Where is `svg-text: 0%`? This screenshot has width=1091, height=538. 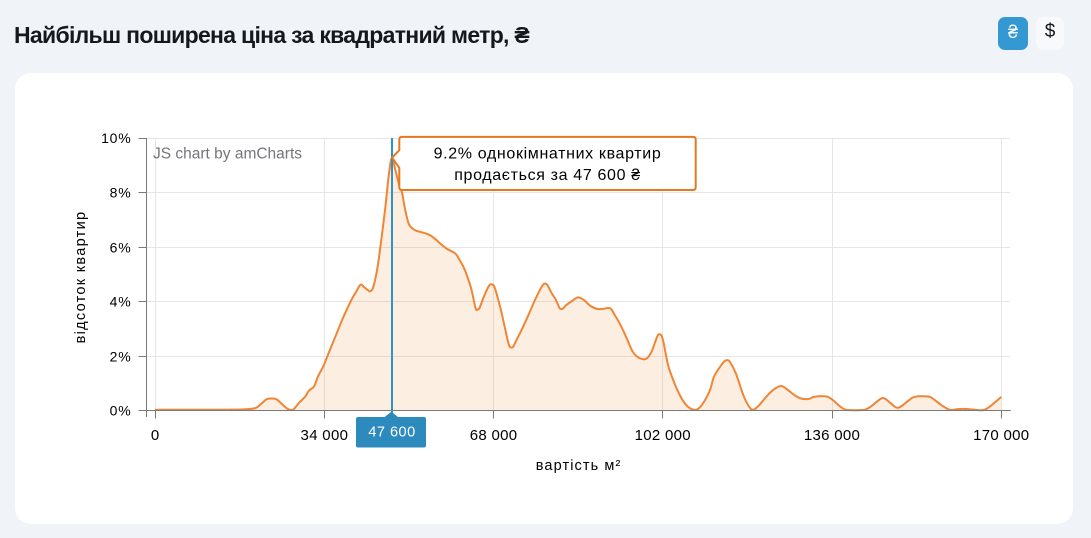 svg-text: 0% is located at coordinates (121, 410).